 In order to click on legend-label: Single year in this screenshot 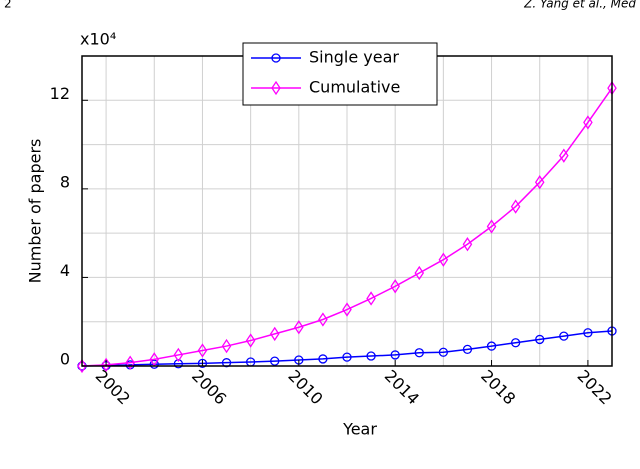, I will do `click(354, 57)`.